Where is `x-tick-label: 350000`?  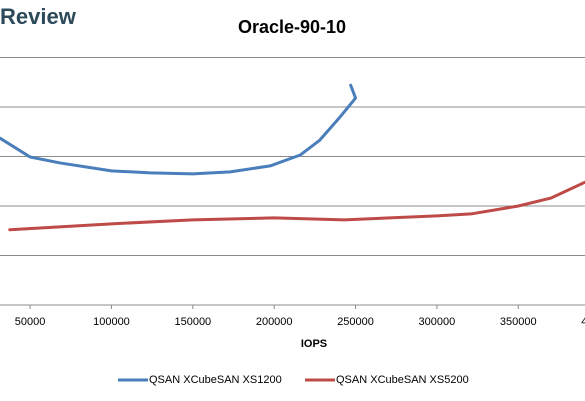
x-tick-label: 350000 is located at coordinates (518, 322).